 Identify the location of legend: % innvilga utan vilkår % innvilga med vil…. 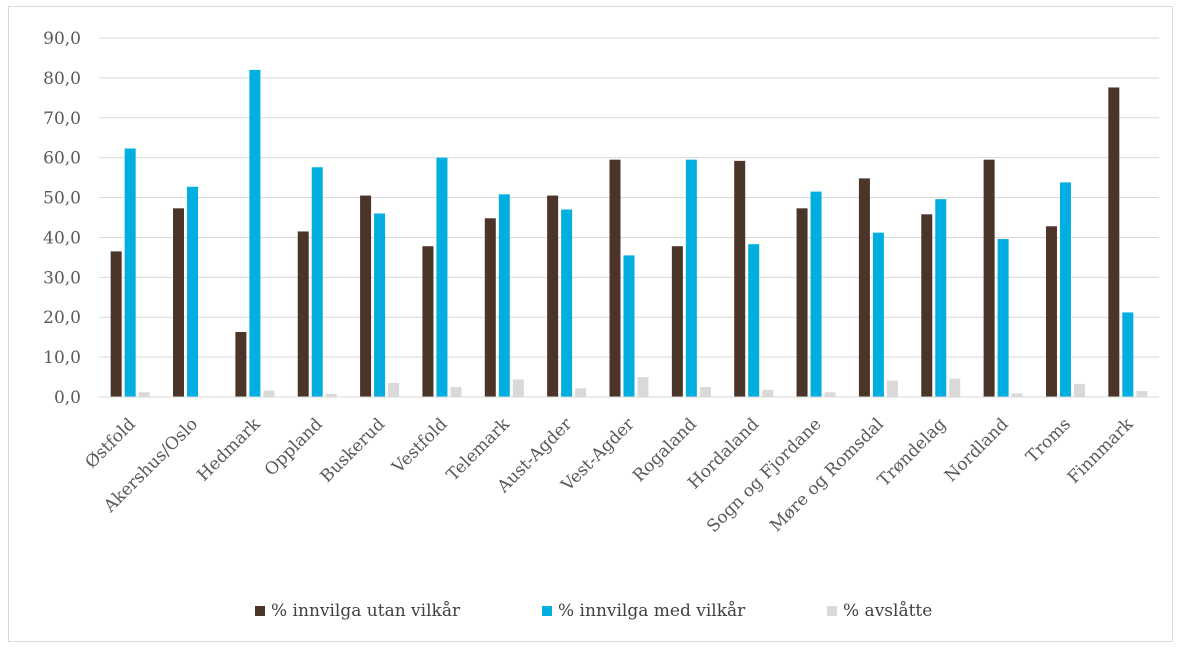
(593, 611).